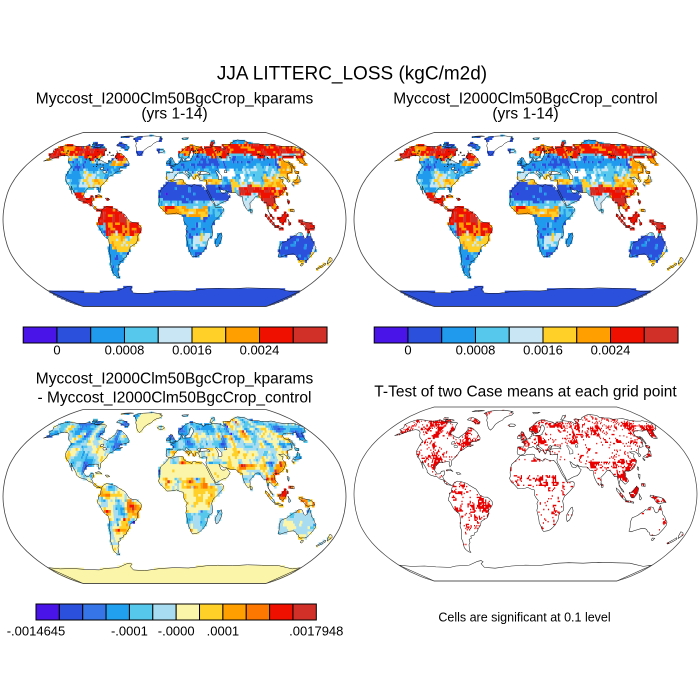 The height and width of the screenshot is (700, 700). Describe the element at coordinates (223, 631) in the screenshot. I see `svg-text: .0001` at that location.